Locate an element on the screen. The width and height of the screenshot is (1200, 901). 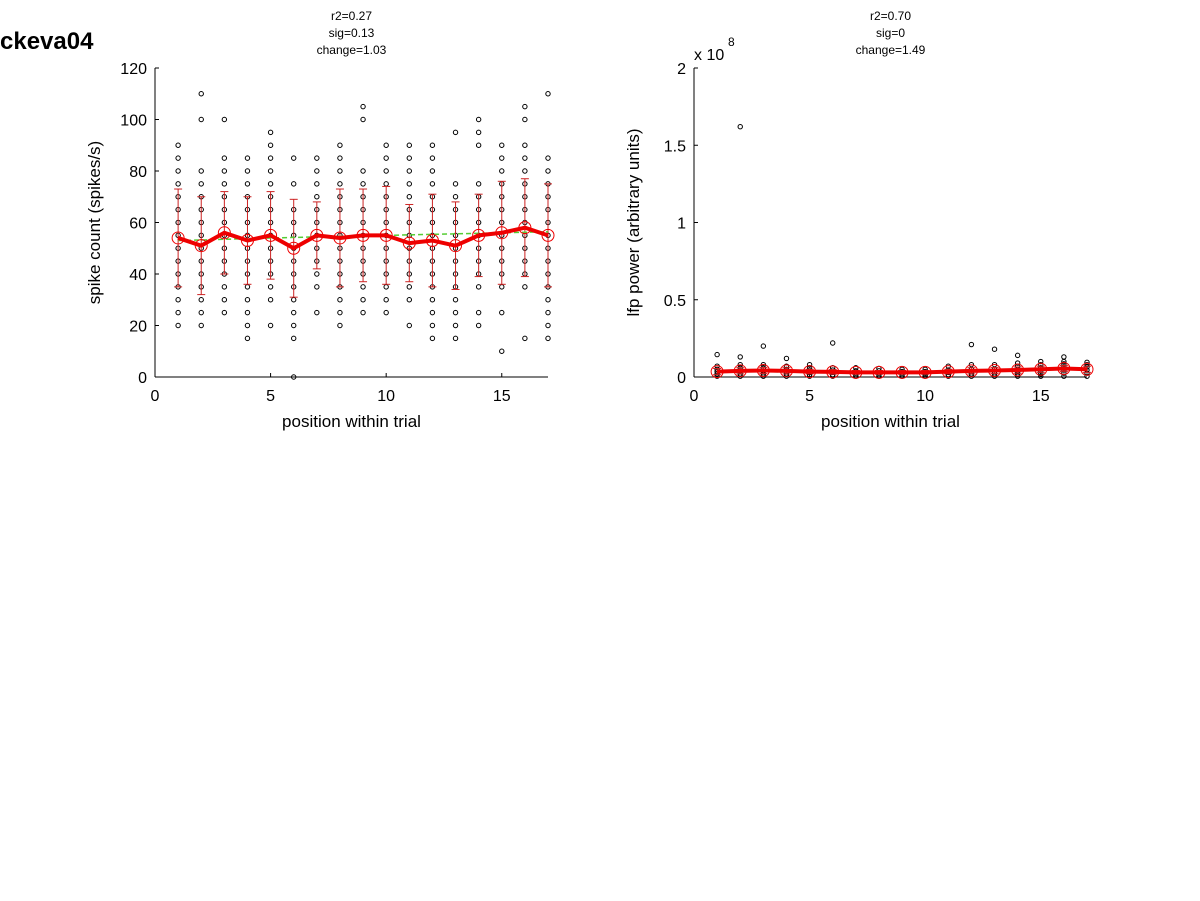
y-tick-label: 60 is located at coordinates (138, 224).